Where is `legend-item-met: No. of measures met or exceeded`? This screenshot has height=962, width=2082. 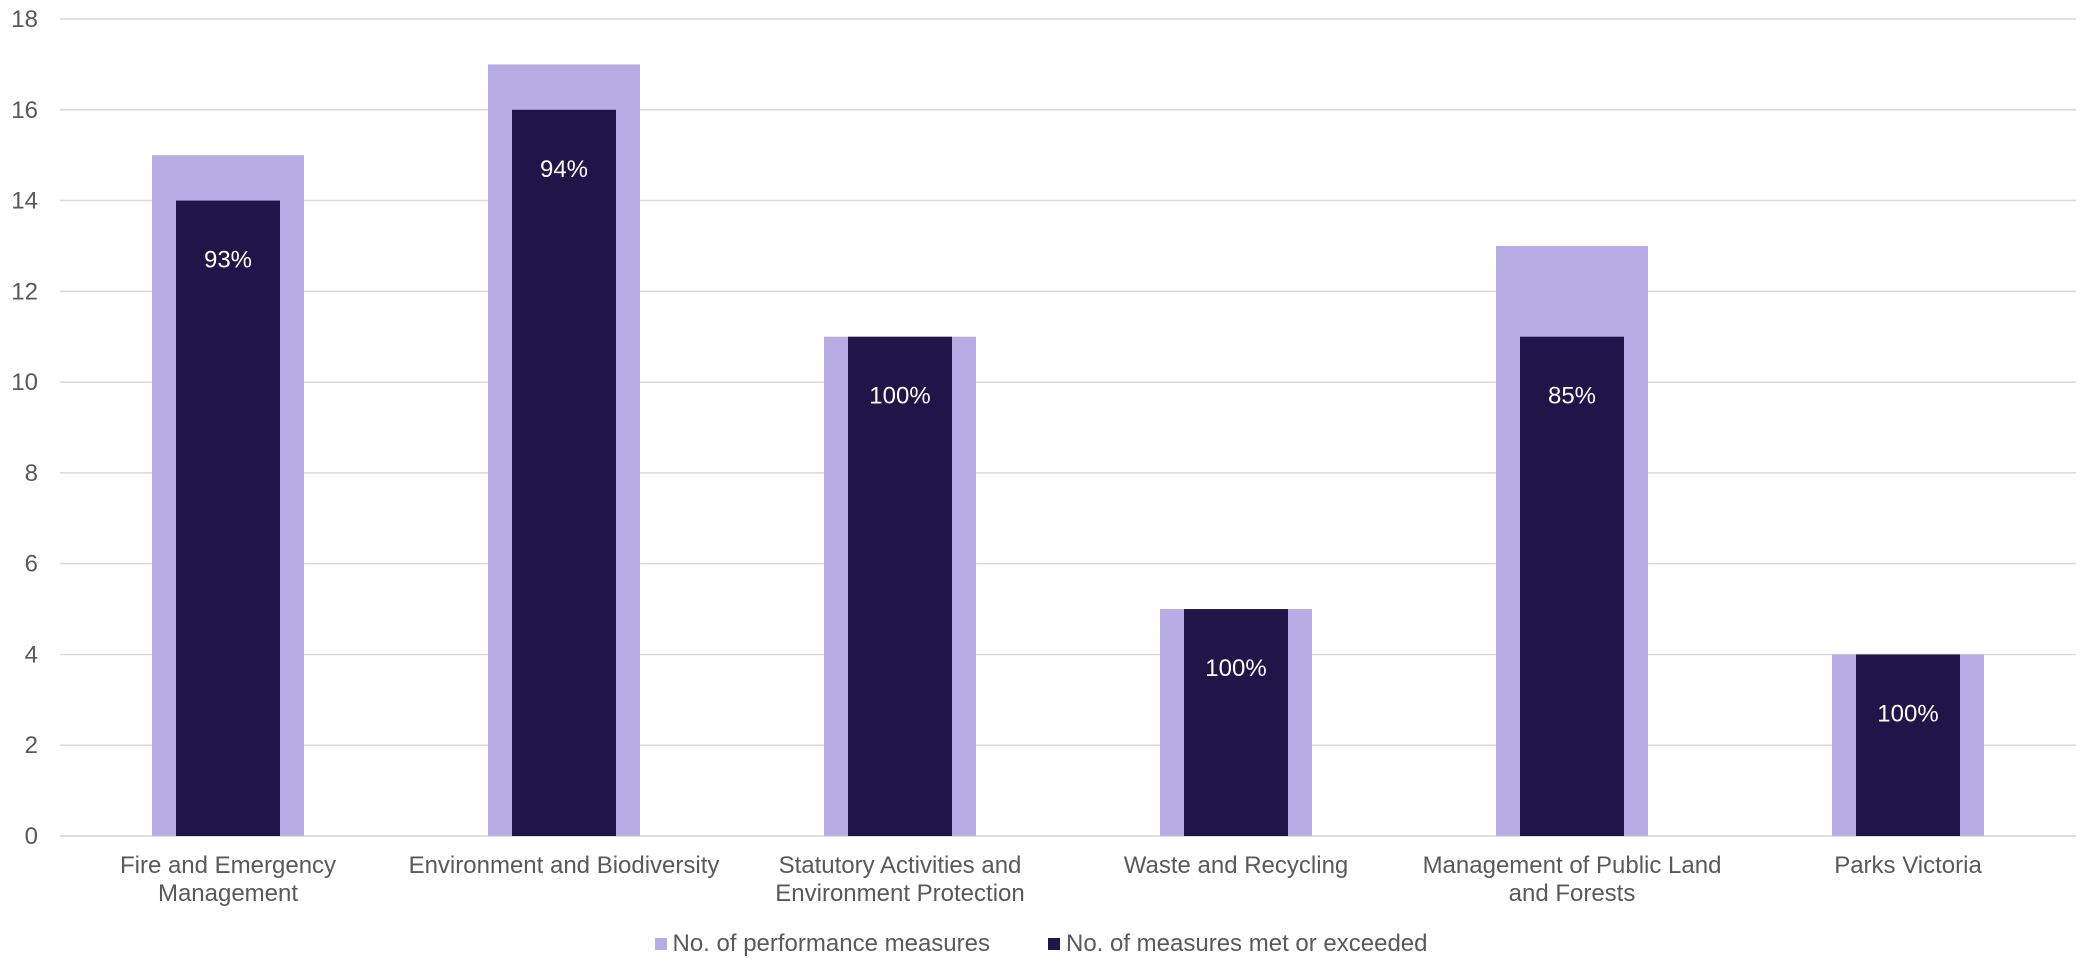
legend-item-met: No. of measures met or exceeded is located at coordinates (1237, 944).